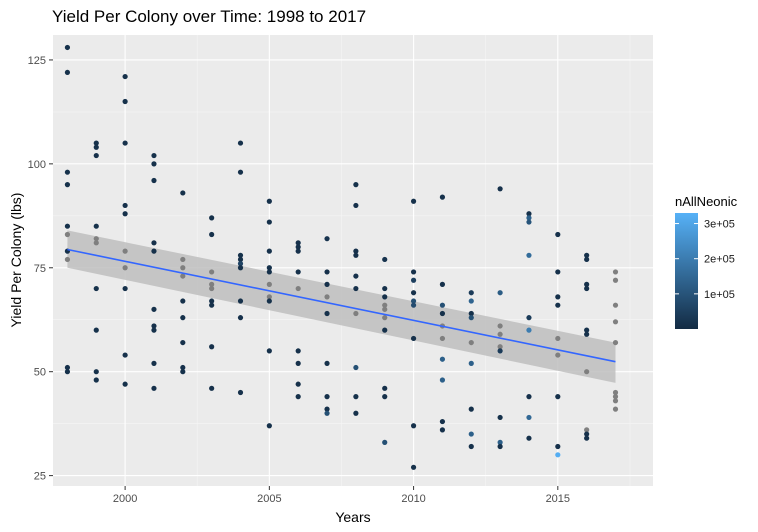 This screenshot has height=532, width=758. I want to click on color-legend: nAllNeonic 1e+05 2e+05 3e+05, so click(706, 261).